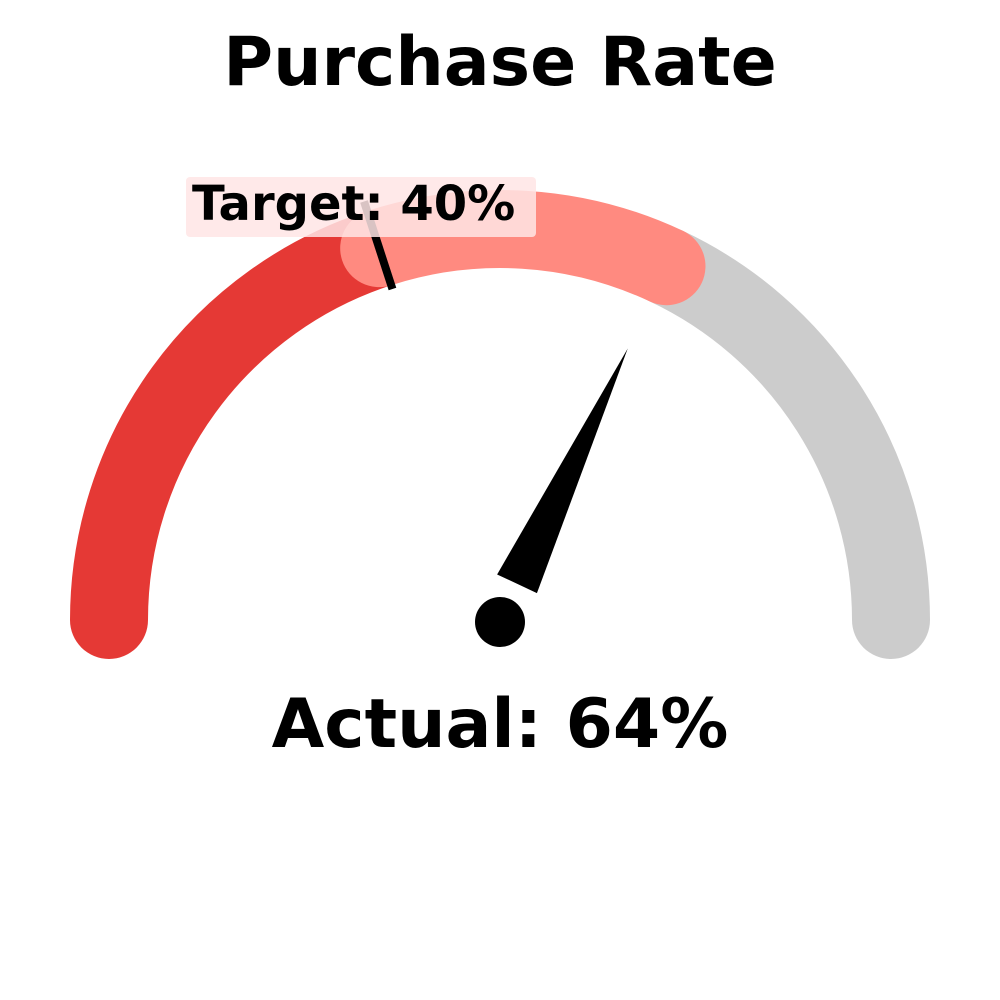  What do you see at coordinates (500, 724) in the screenshot?
I see `actual-value-label: Actual: 64%` at bounding box center [500, 724].